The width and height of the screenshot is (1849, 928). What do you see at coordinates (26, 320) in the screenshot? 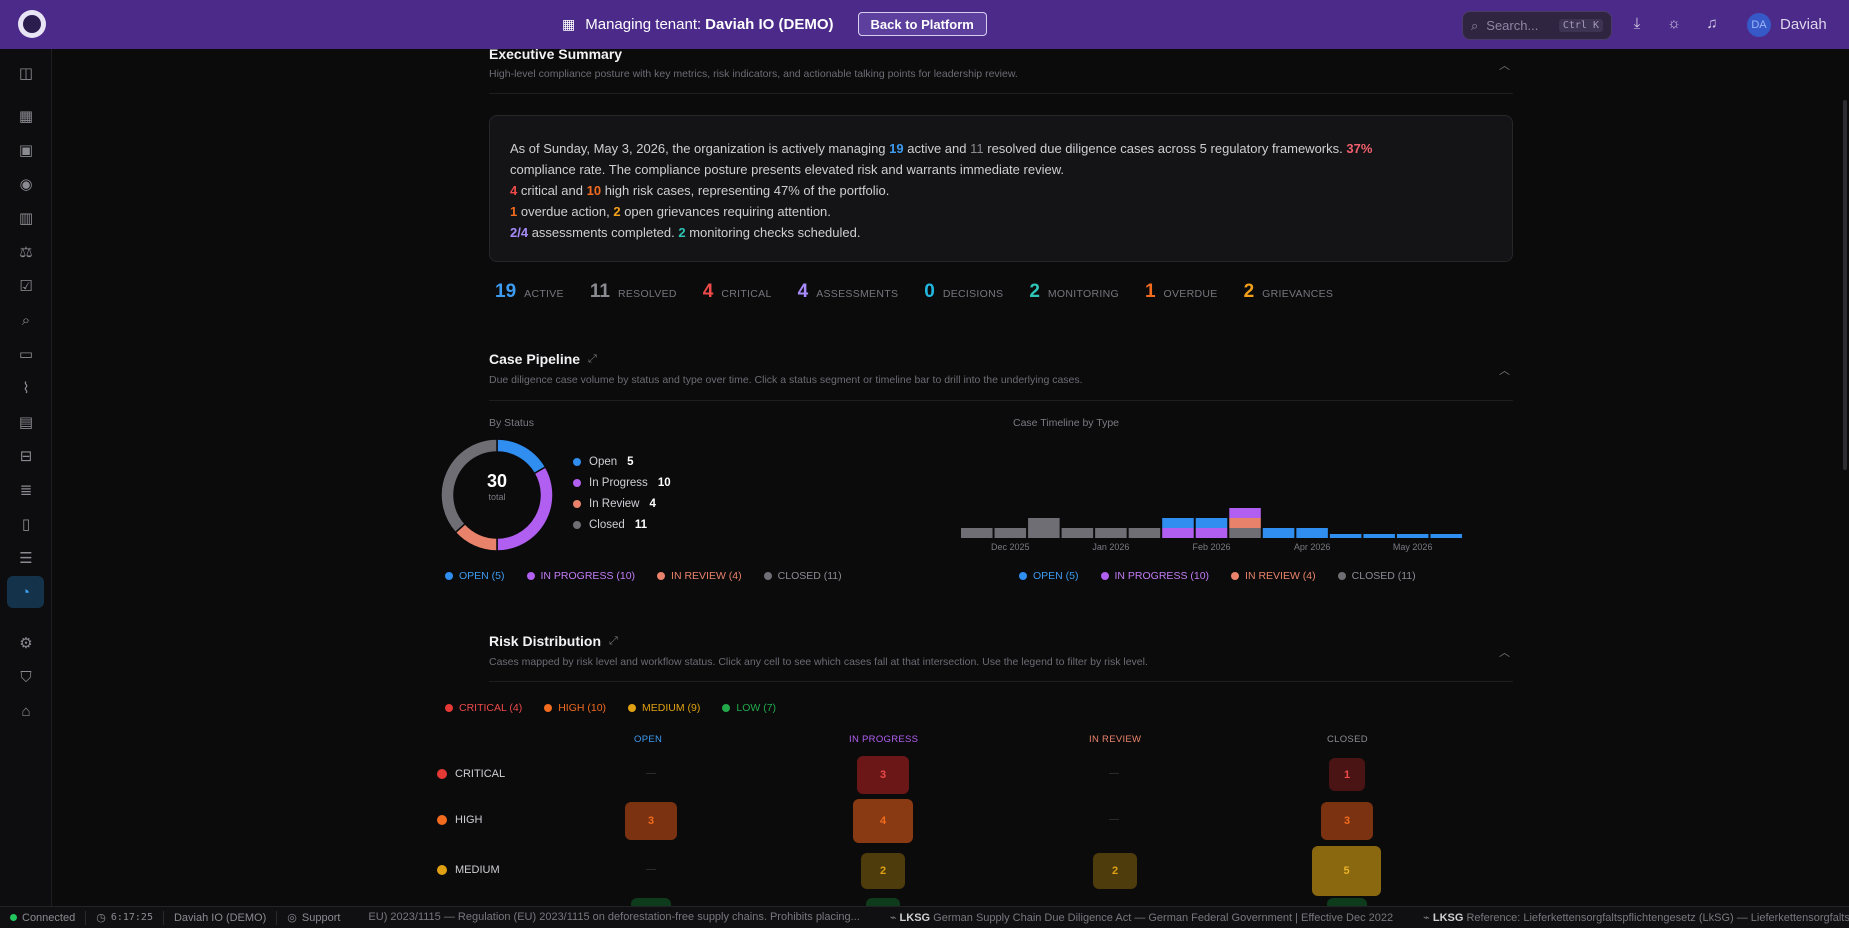
I see `search-icon: ⌕` at bounding box center [26, 320].